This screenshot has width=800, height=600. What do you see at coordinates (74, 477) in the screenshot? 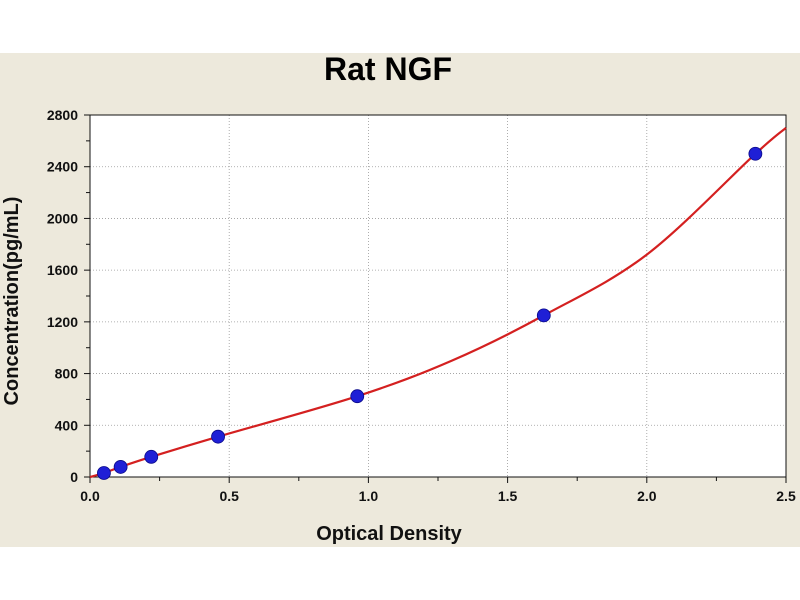
I see `y-tick-label: 0` at bounding box center [74, 477].